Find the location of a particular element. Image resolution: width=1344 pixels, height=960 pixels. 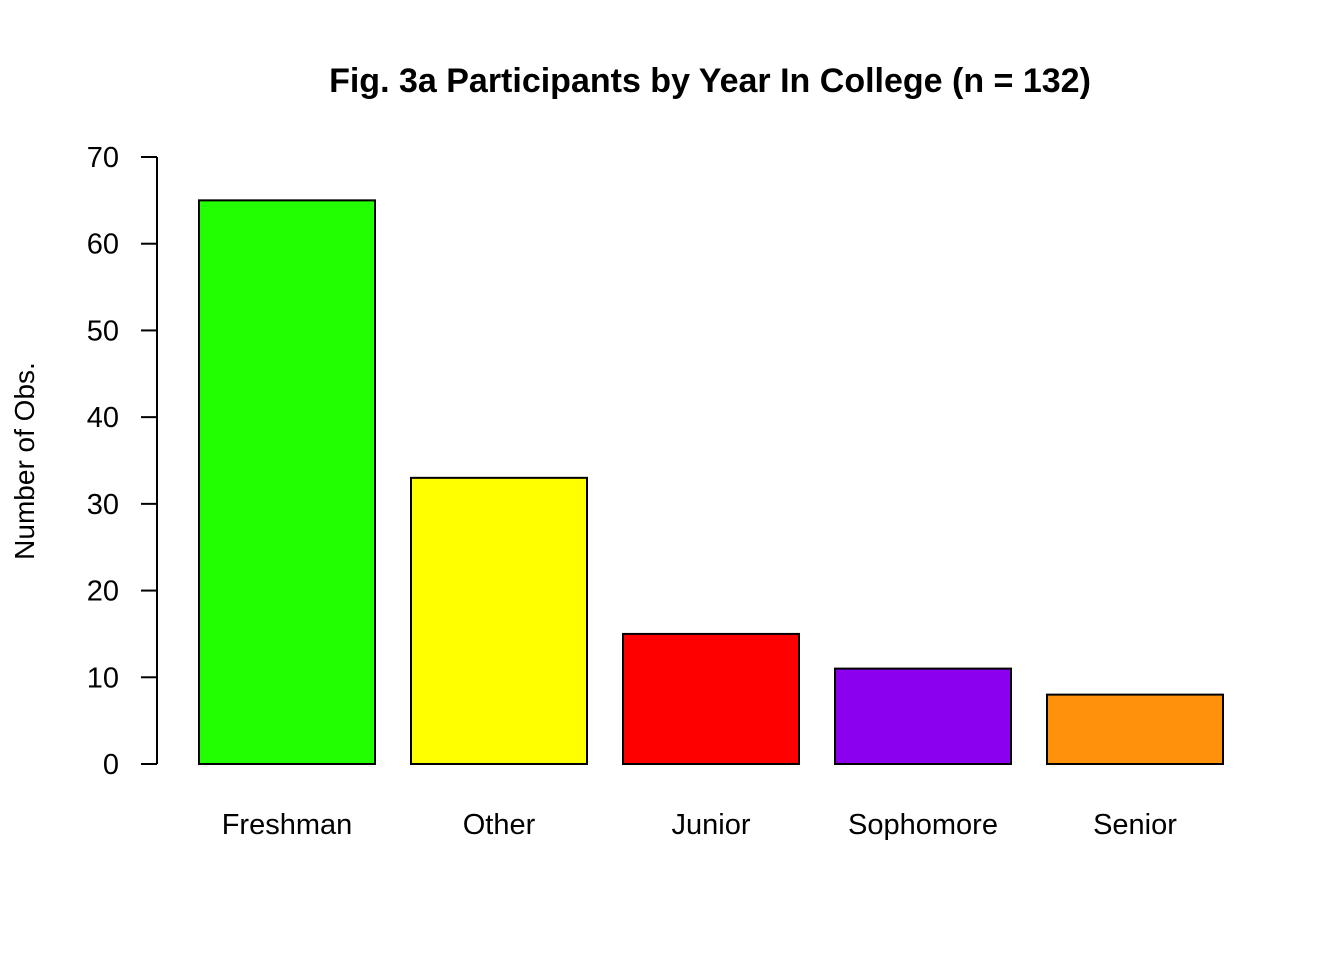

y-tick-label: 20 is located at coordinates (103, 592).